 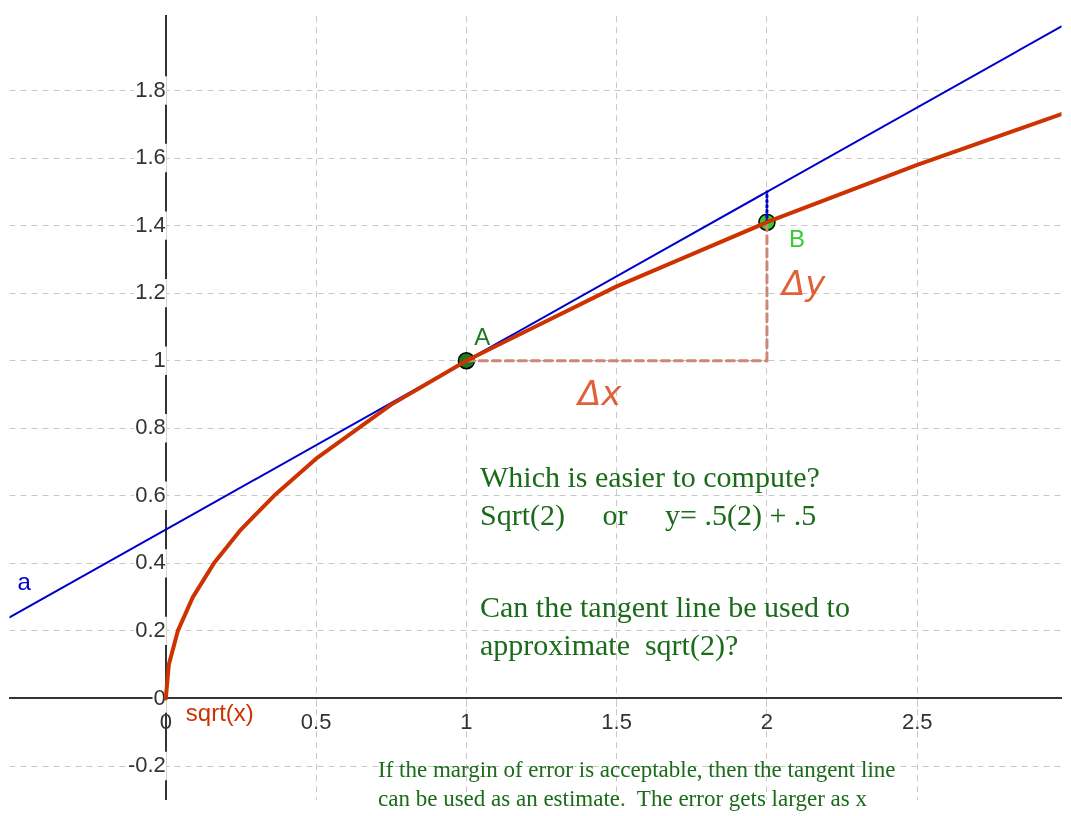 I want to click on series-label: B, so click(x=796, y=238).